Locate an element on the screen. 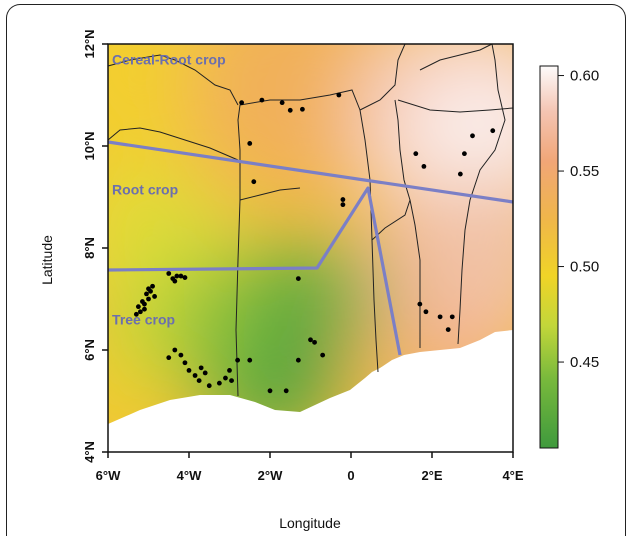 The image size is (632, 536). y-tick-label: 6°N is located at coordinates (89, 350).